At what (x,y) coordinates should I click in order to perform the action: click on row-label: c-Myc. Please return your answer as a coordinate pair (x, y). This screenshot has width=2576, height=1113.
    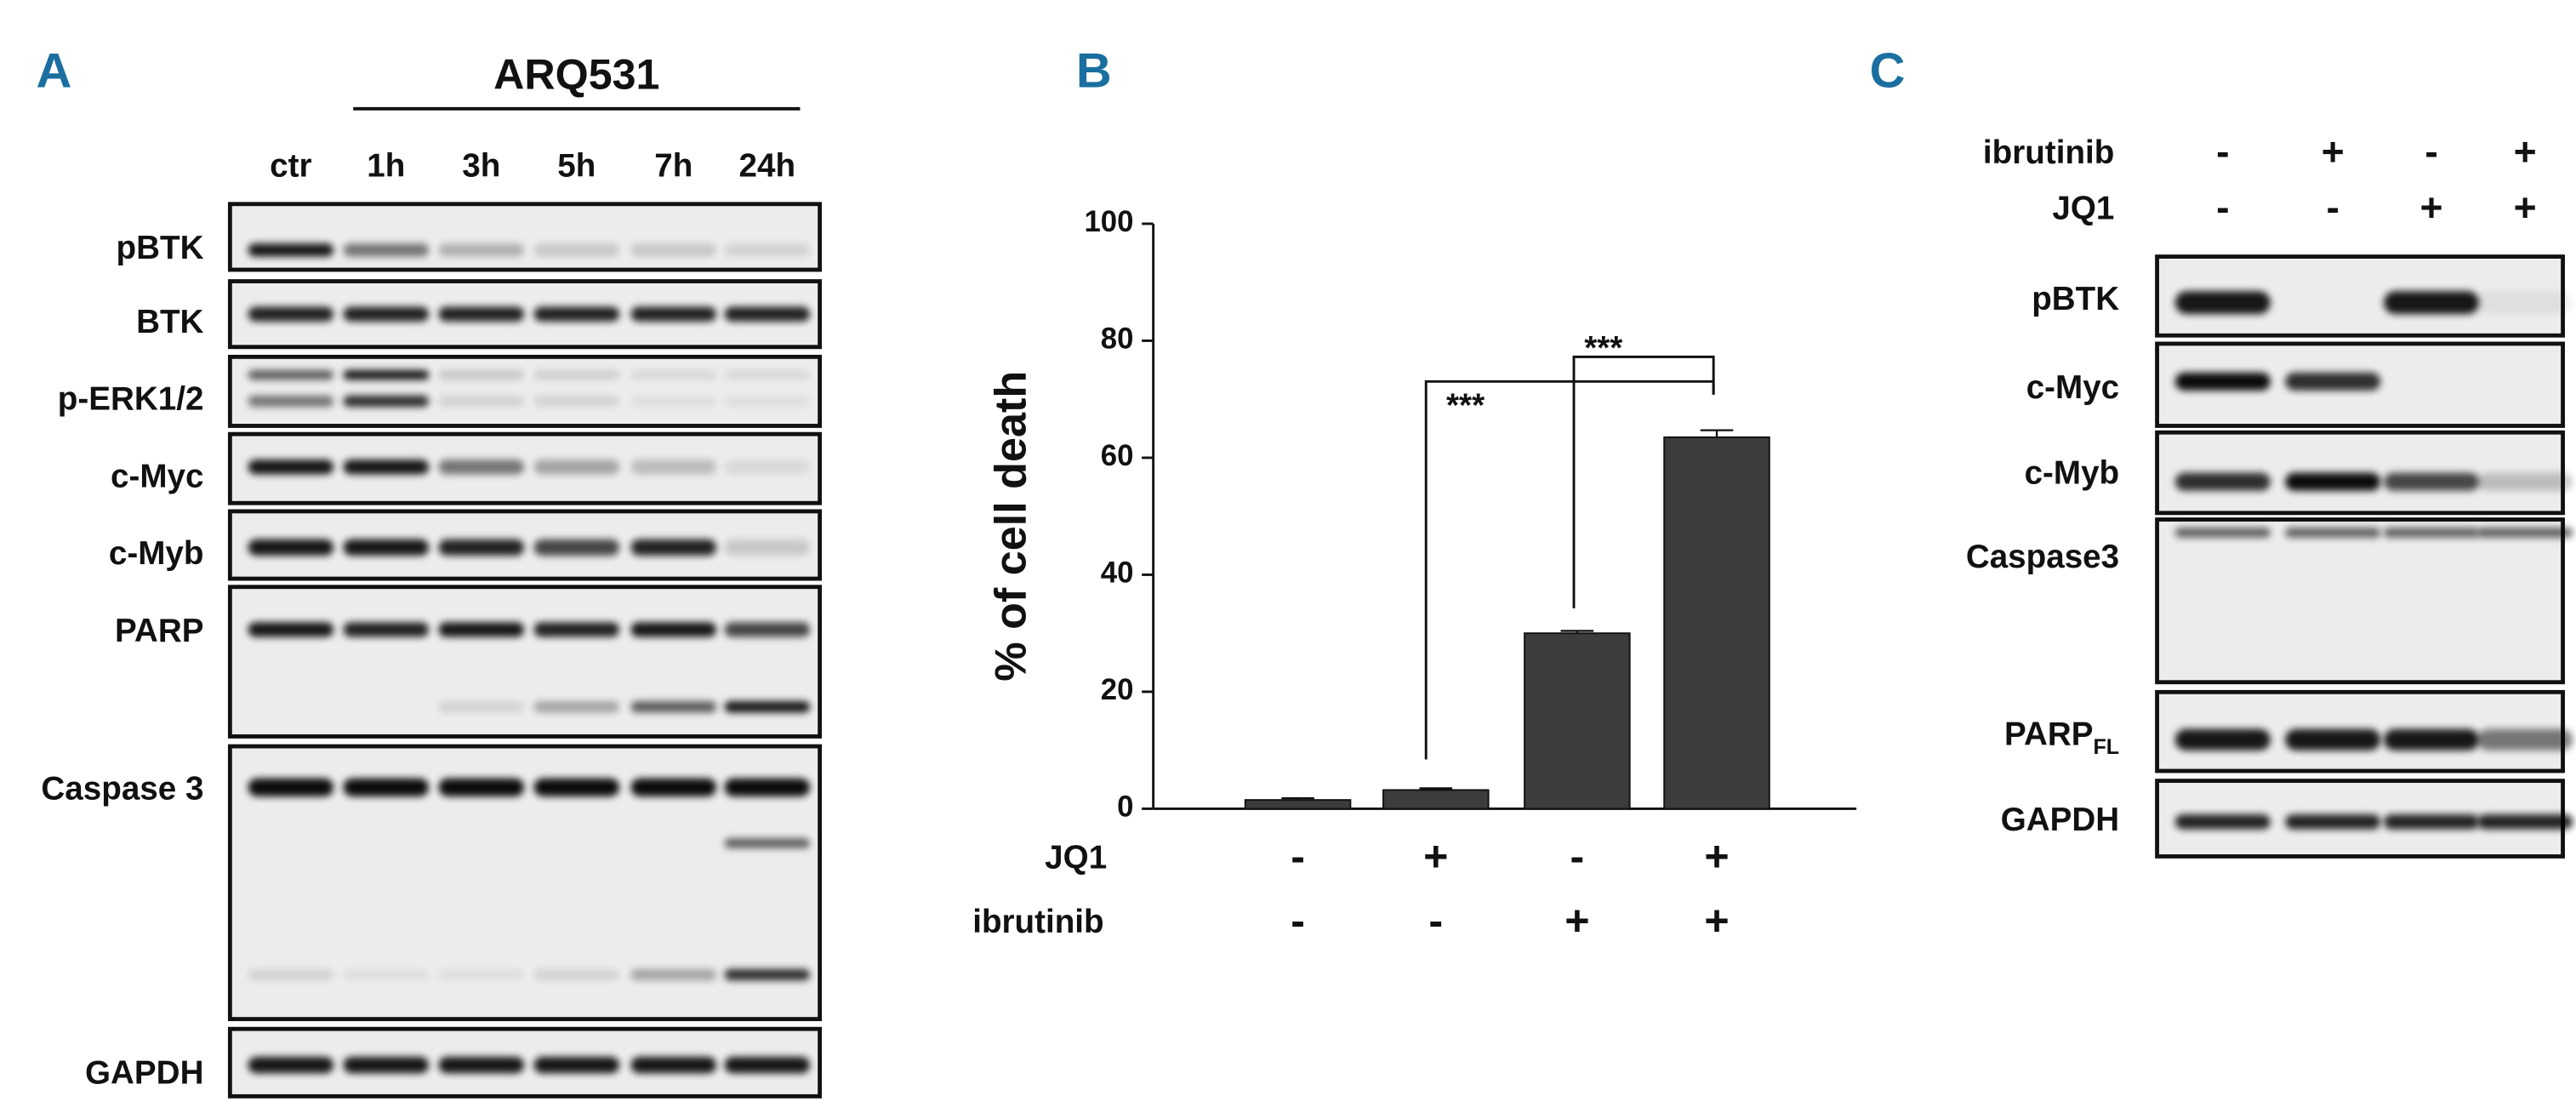
    Looking at the image, I should click on (157, 476).